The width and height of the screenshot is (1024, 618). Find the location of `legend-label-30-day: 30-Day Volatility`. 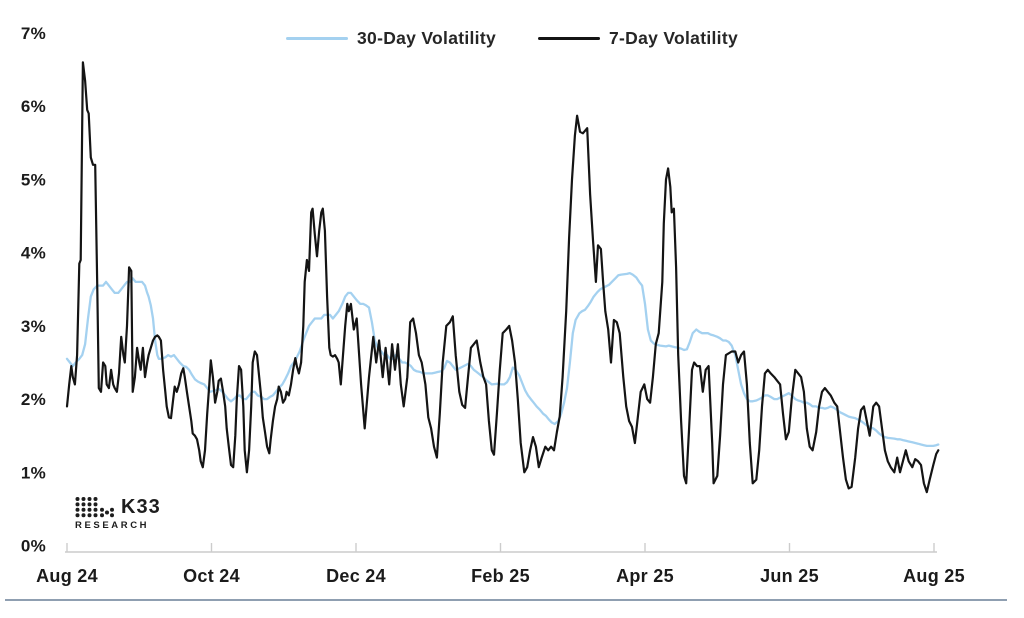

legend-label-30-day: 30-Day Volatility is located at coordinates (427, 38).